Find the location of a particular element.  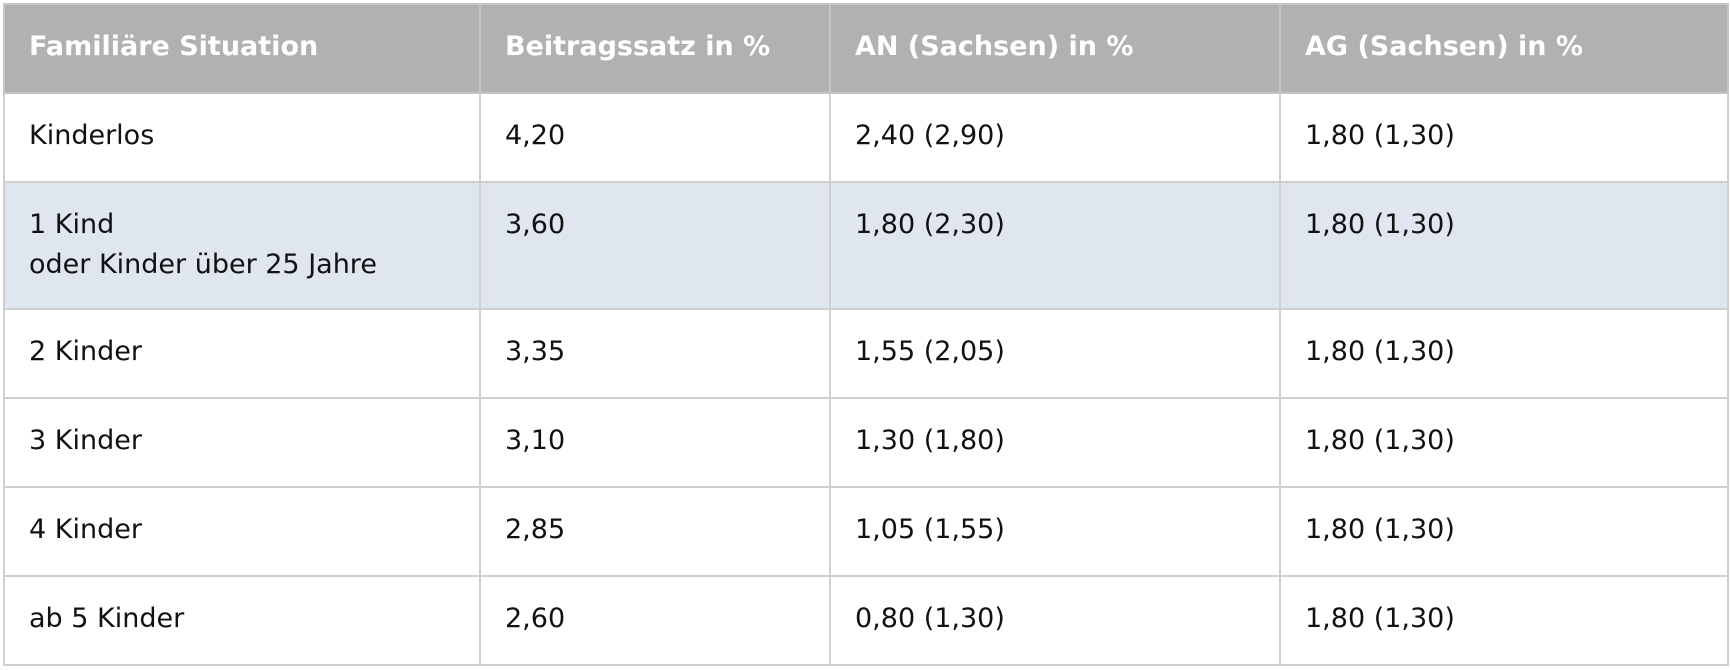

table-row: Kinderlos 4,20 2,40 (2,90) 1,80 (1,30) is located at coordinates (866, 137).